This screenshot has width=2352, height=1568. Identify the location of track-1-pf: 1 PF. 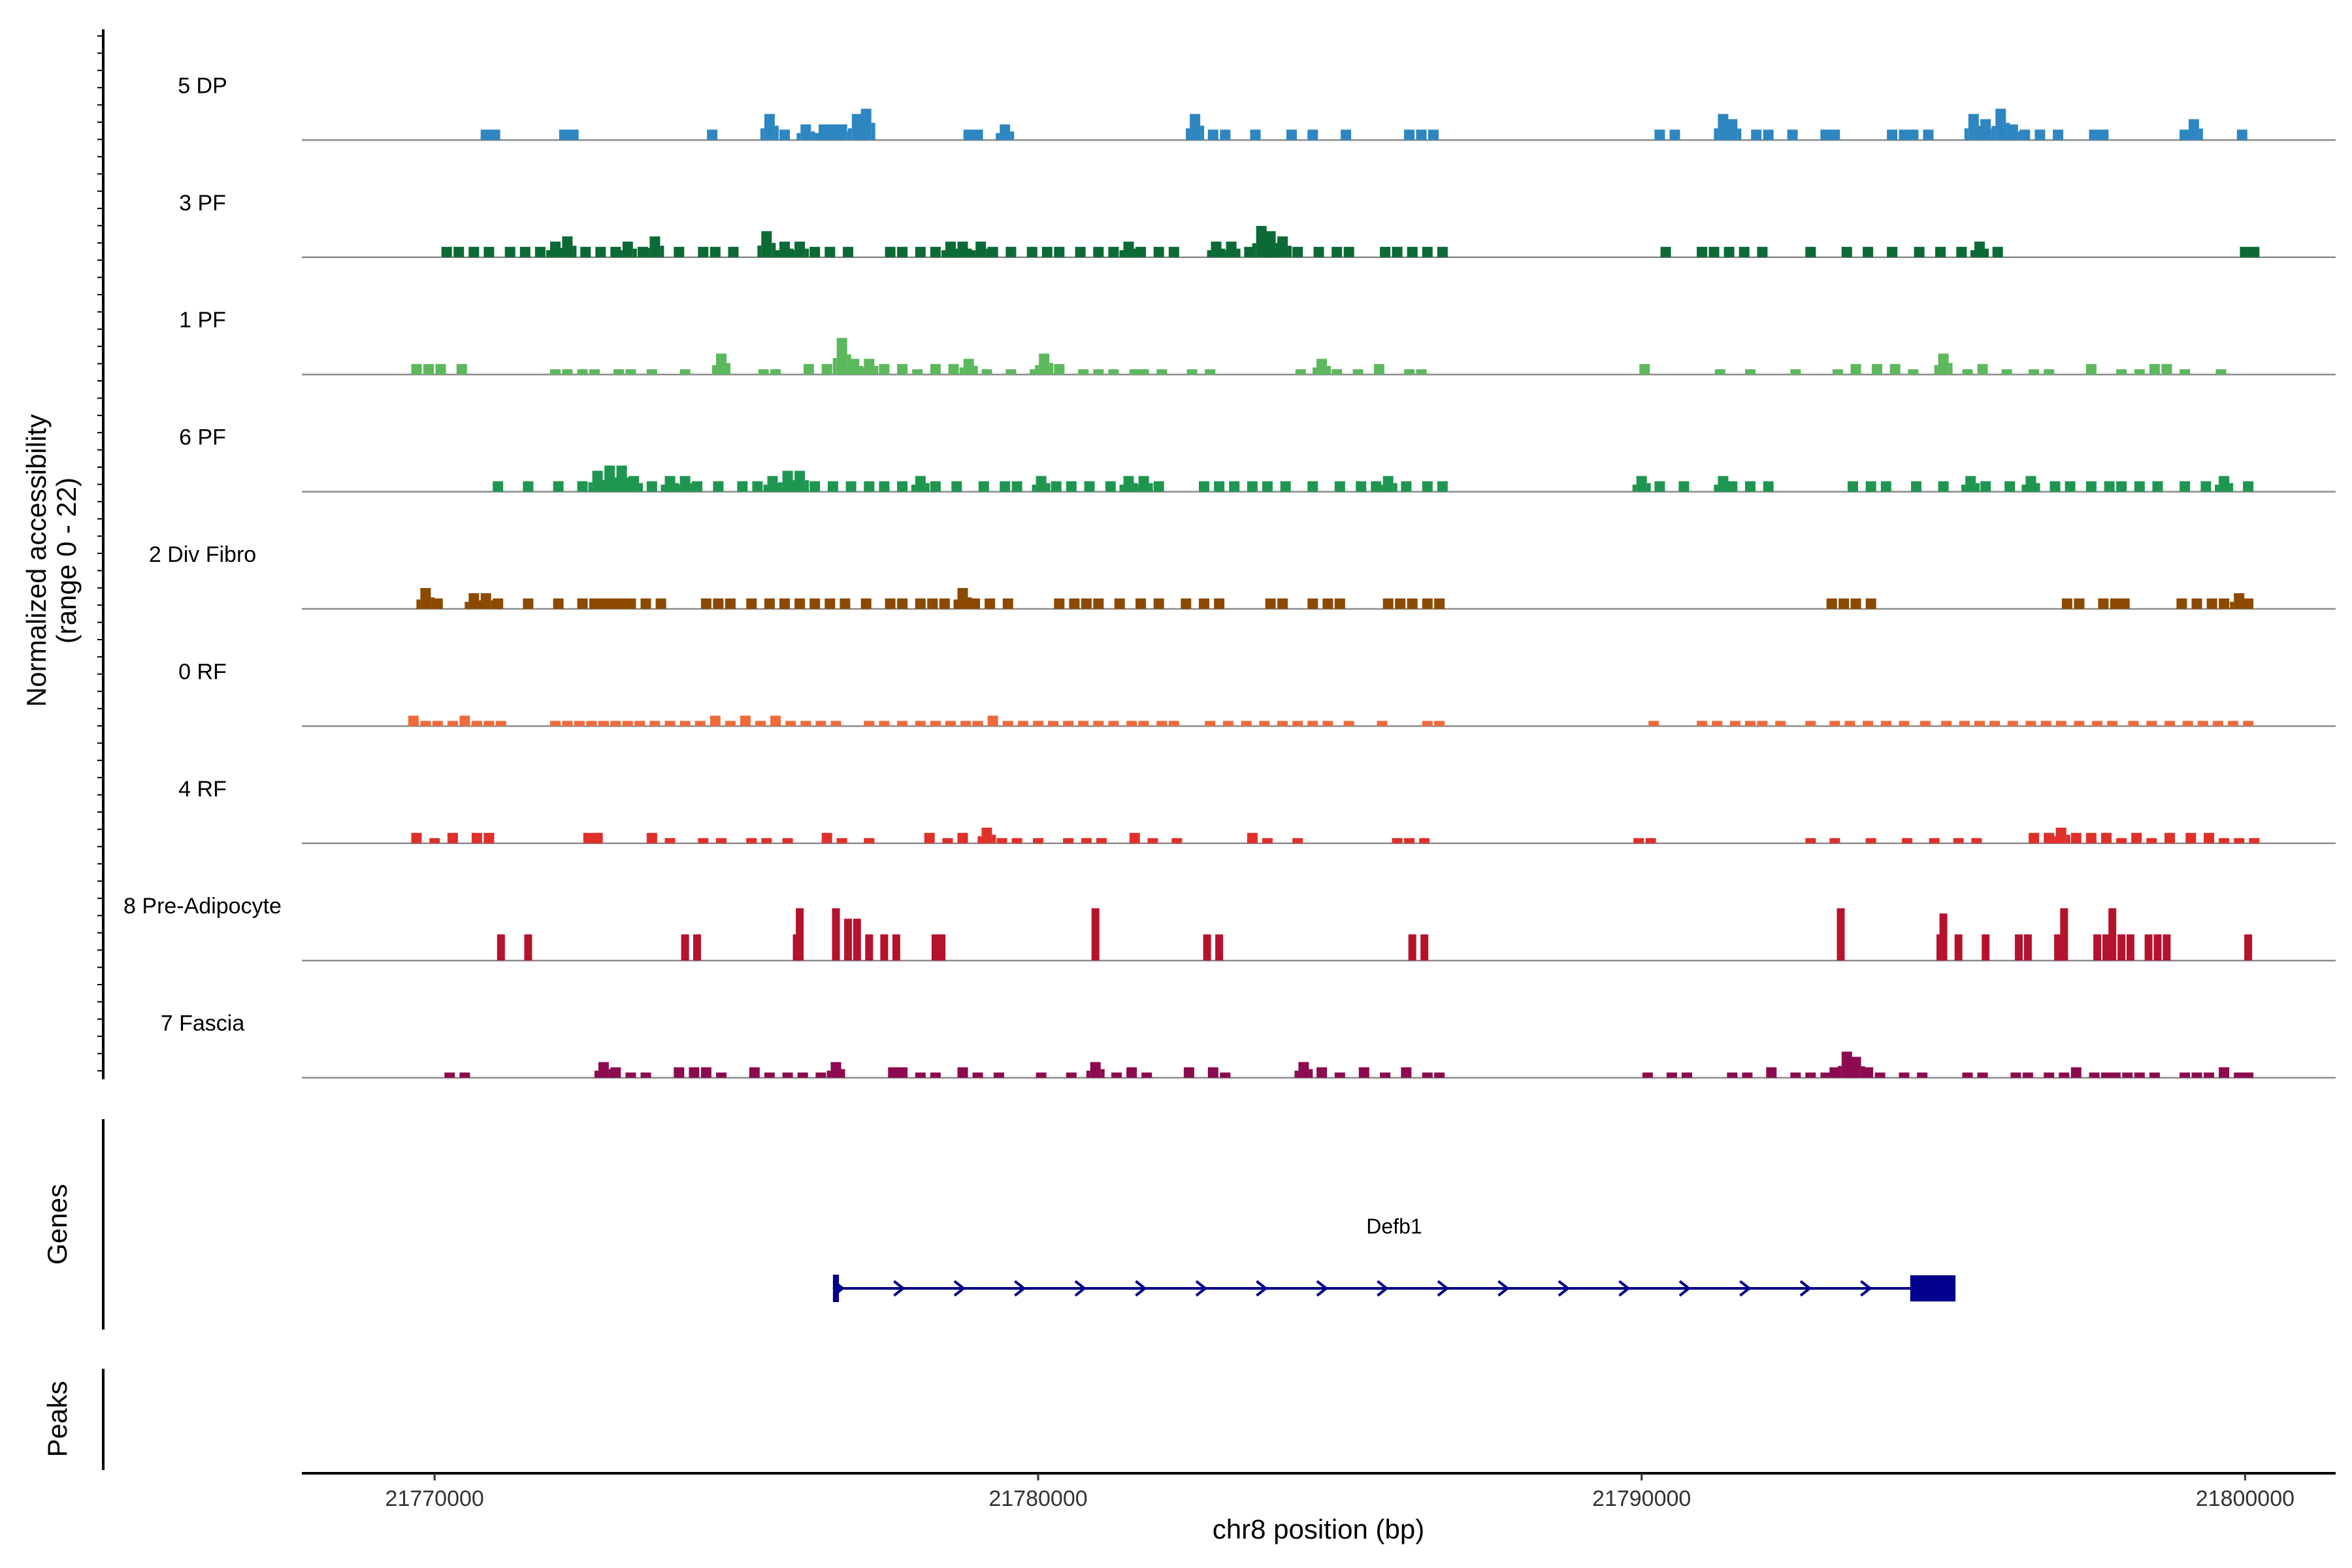
(1257, 342).